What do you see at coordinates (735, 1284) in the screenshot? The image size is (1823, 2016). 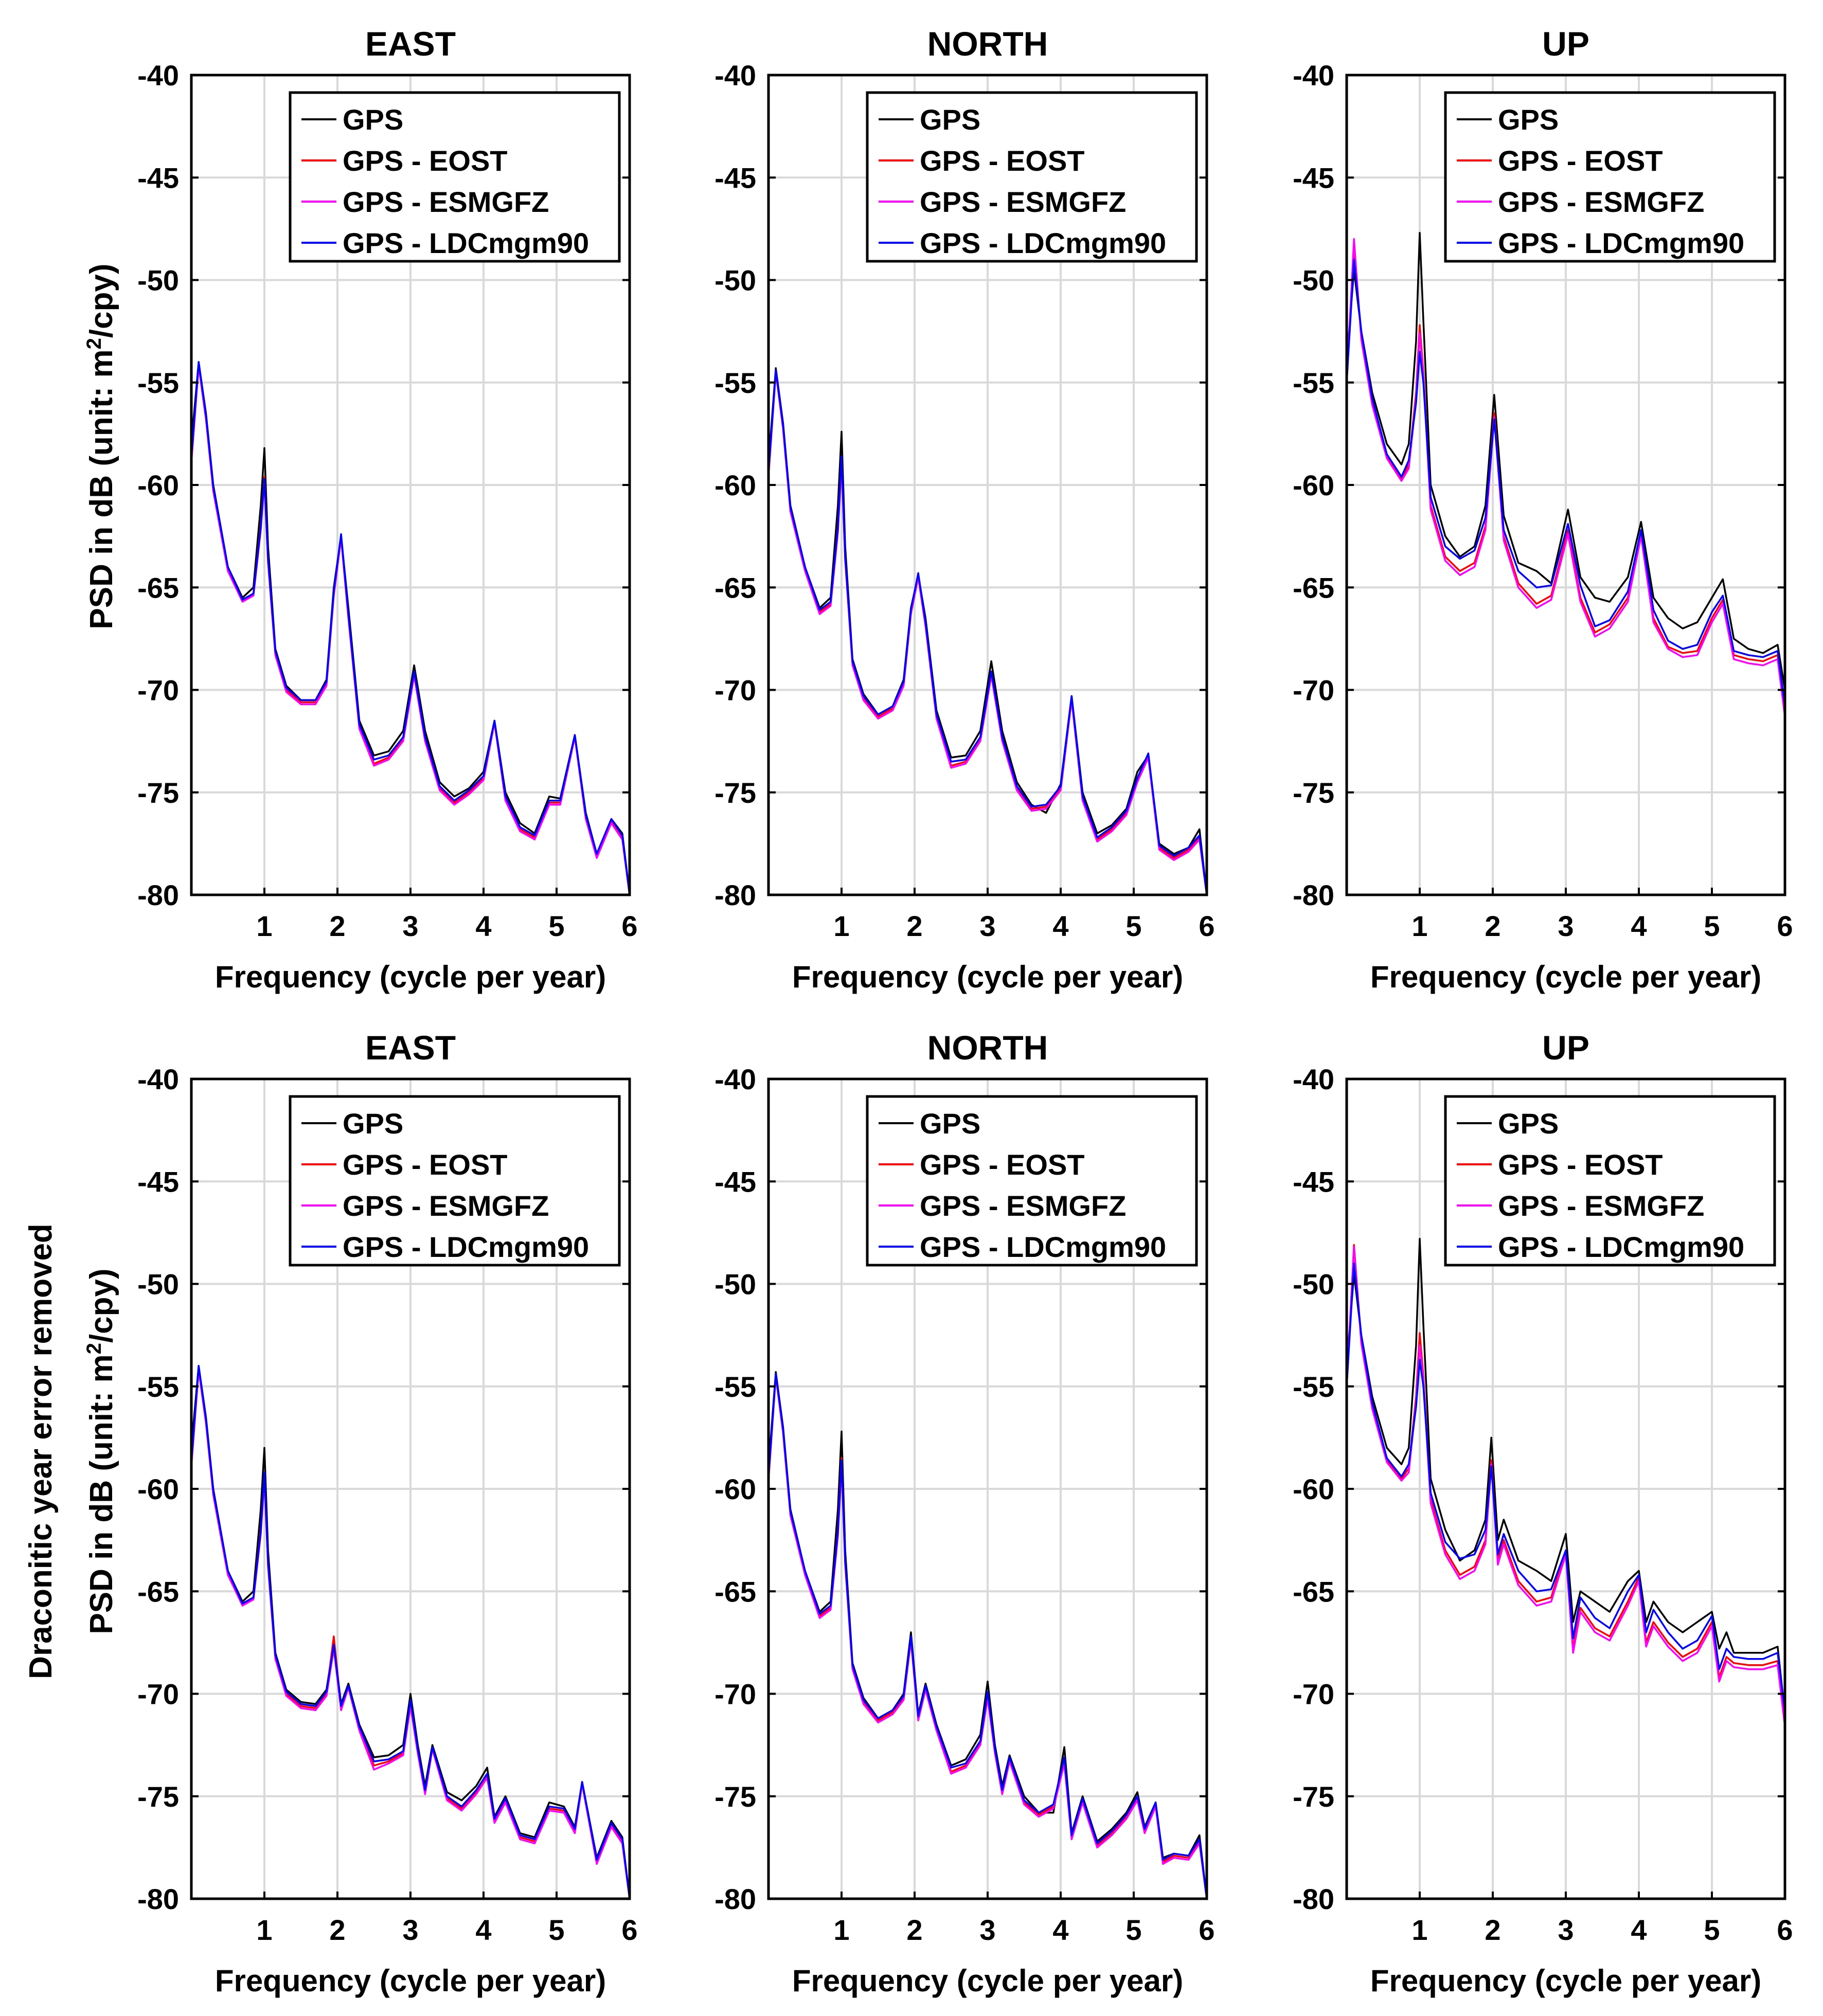 I see `y-tick-label: -50` at bounding box center [735, 1284].